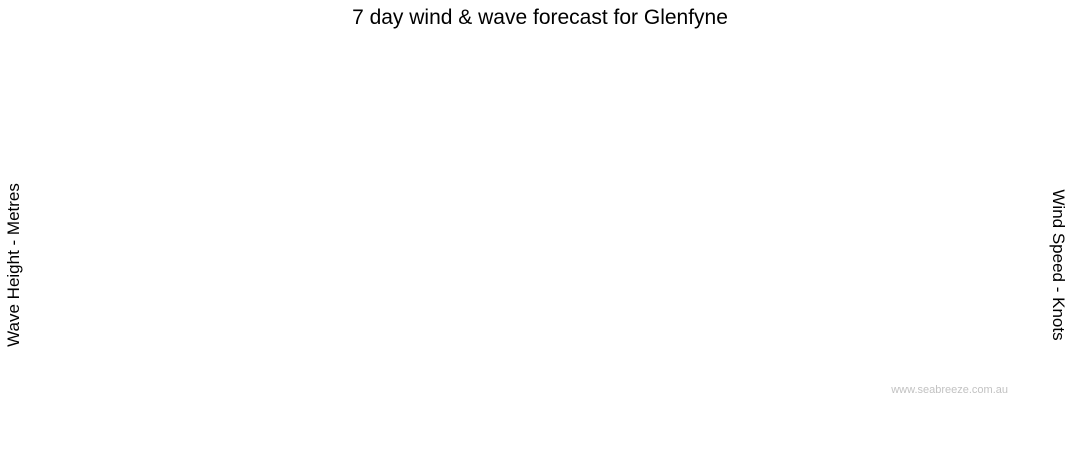 The height and width of the screenshot is (475, 1080). I want to click on chart-title: 7 day wind & wave forecast for Glenfyne, so click(540, 17).